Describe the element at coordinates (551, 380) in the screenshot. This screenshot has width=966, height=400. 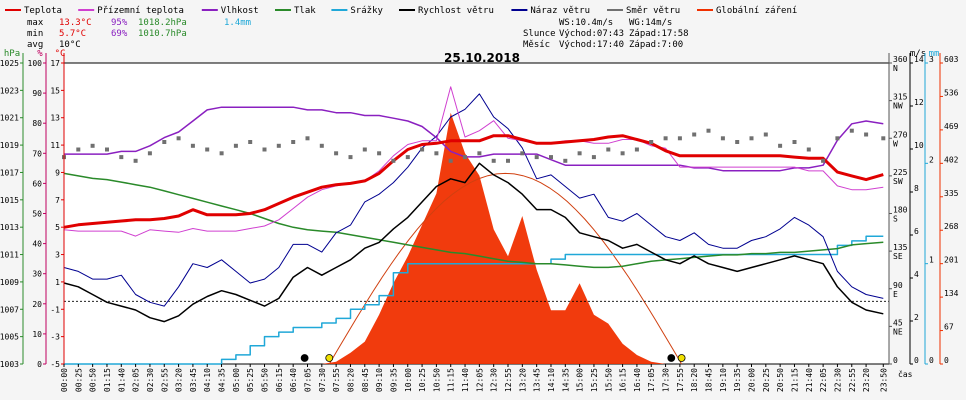
I see `time-tick-label: 14:10` at that location.